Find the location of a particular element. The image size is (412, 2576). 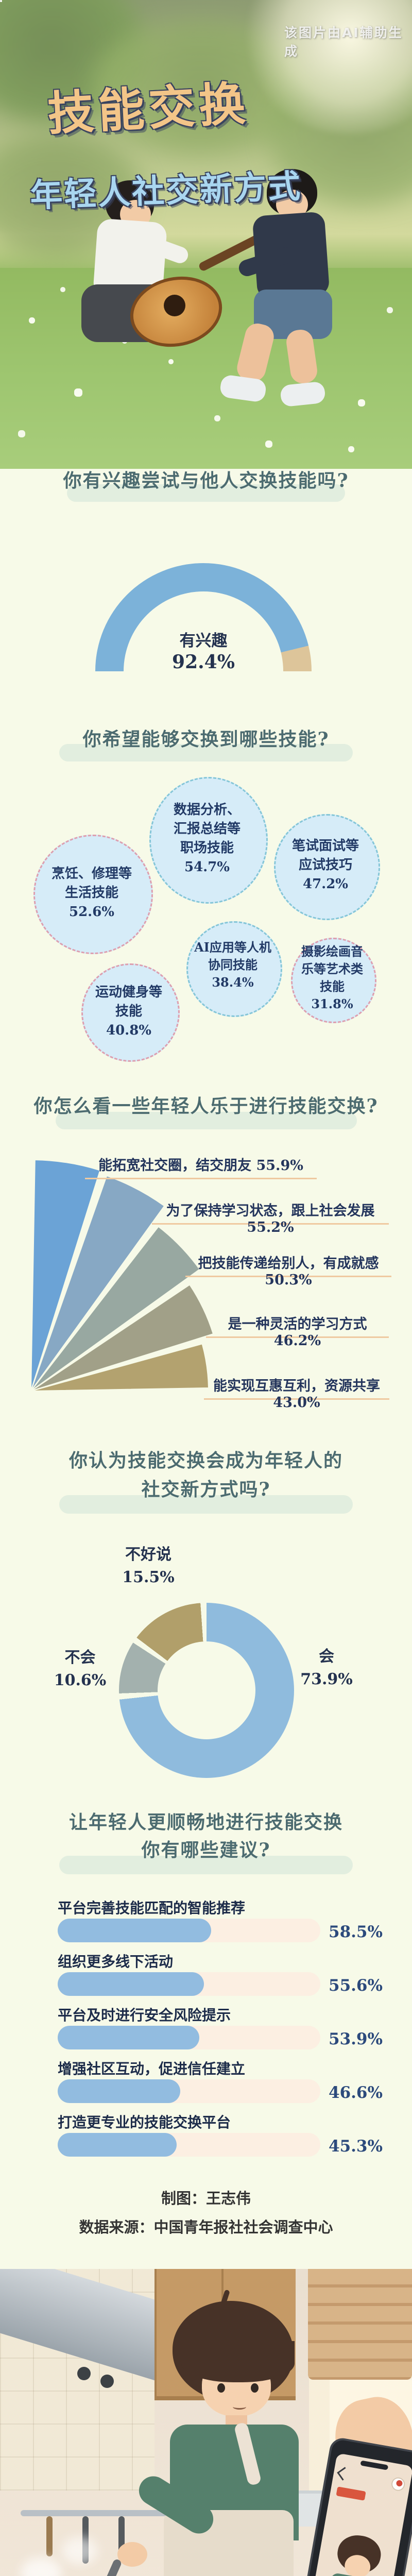

utensil-rail is located at coordinates (106, 2513).